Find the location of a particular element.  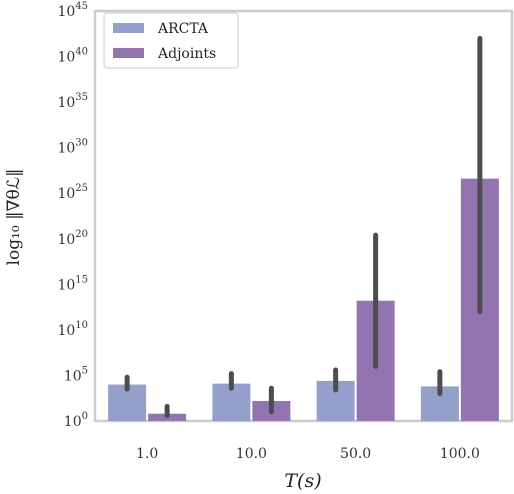

y-tick-label-15: 1015 is located at coordinates (72, 283).